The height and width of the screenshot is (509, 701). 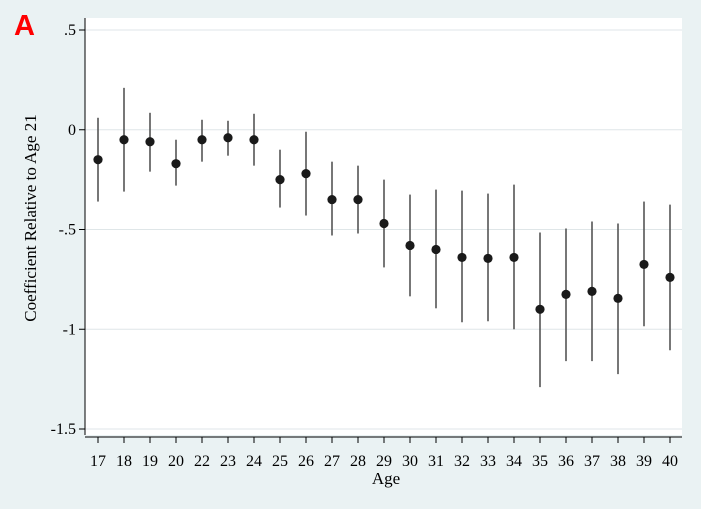 What do you see at coordinates (436, 461) in the screenshot?
I see `x-tick-label: 31` at bounding box center [436, 461].